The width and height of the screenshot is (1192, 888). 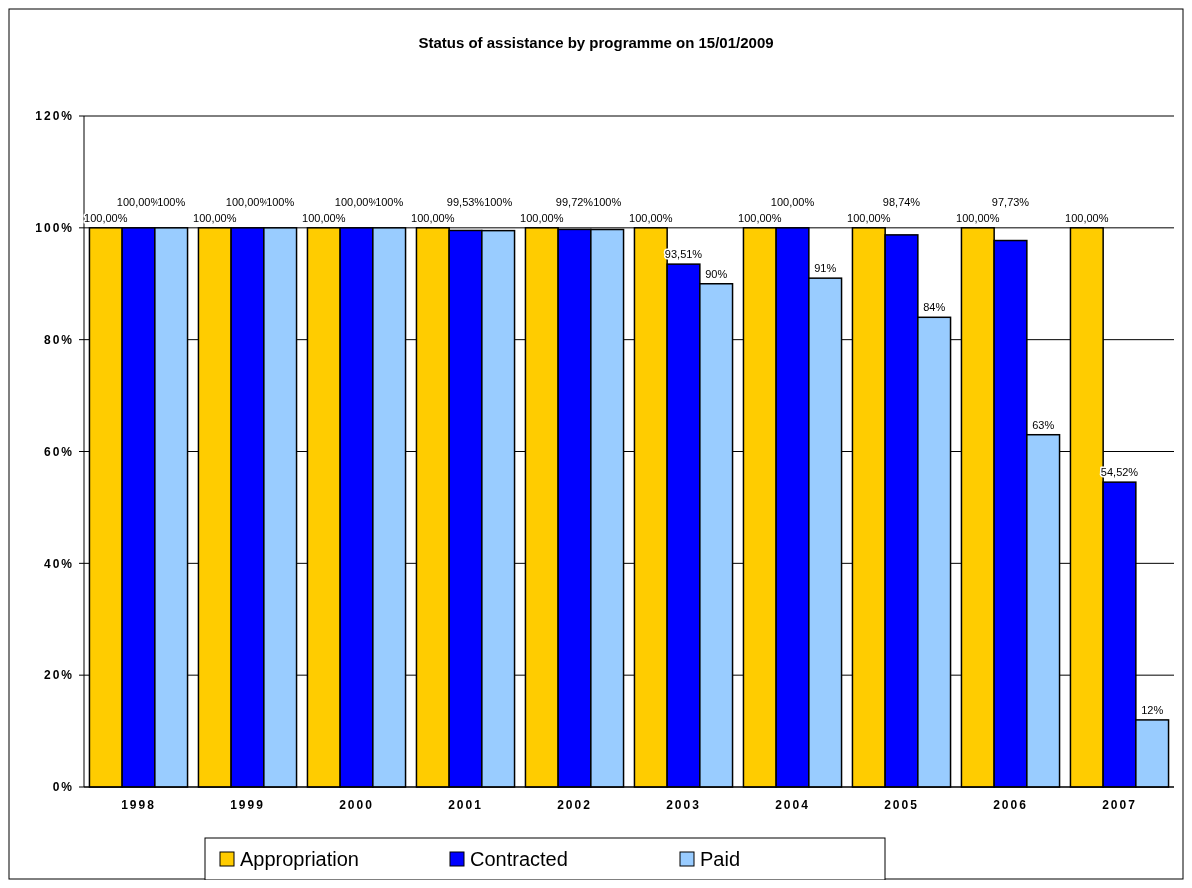 What do you see at coordinates (465, 805) in the screenshot?
I see `x-tick-label: 2001` at bounding box center [465, 805].